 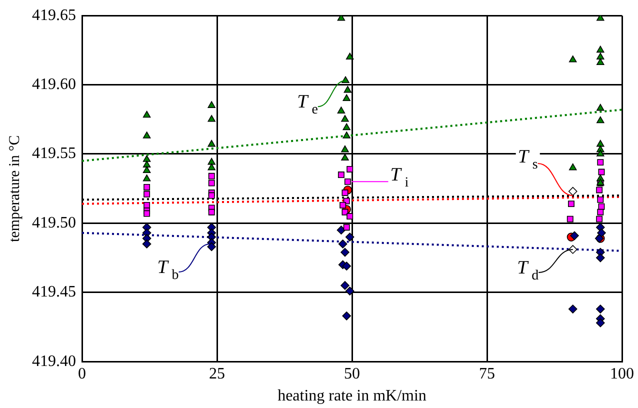 I want to click on x-tick-label: 50, so click(x=352, y=373).